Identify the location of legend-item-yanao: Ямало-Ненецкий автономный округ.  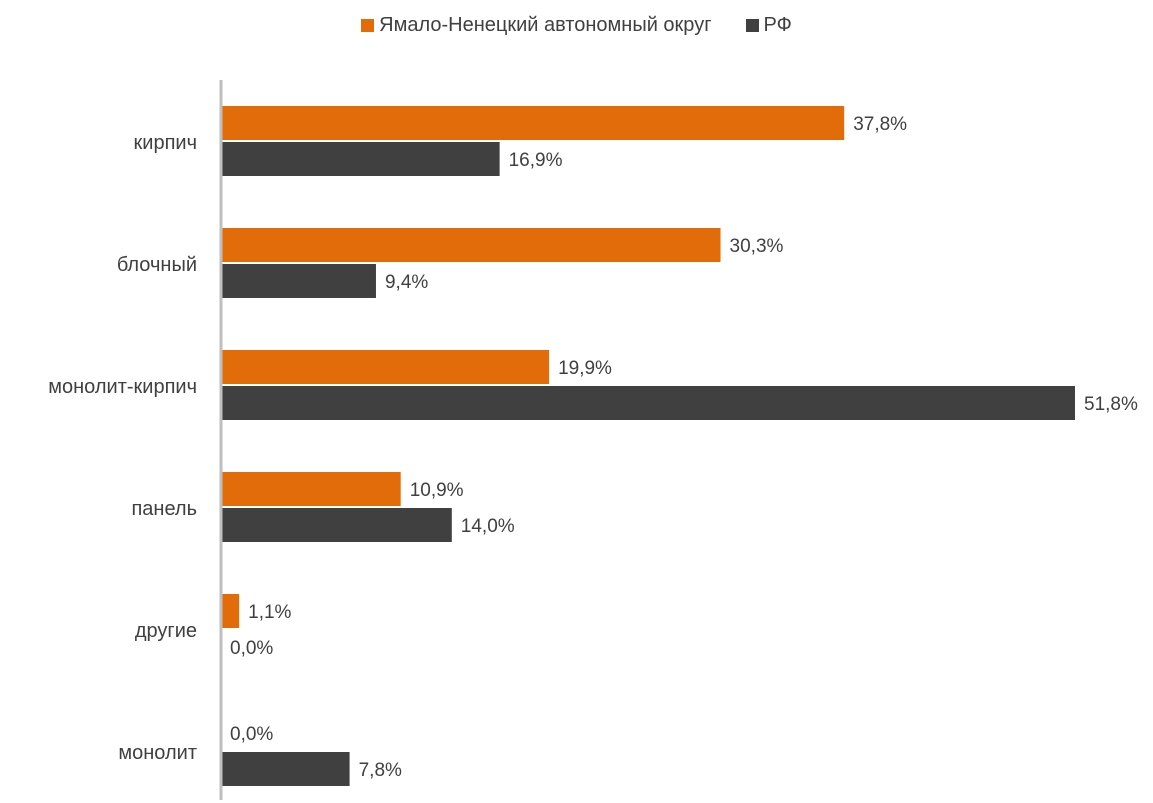
(536, 25).